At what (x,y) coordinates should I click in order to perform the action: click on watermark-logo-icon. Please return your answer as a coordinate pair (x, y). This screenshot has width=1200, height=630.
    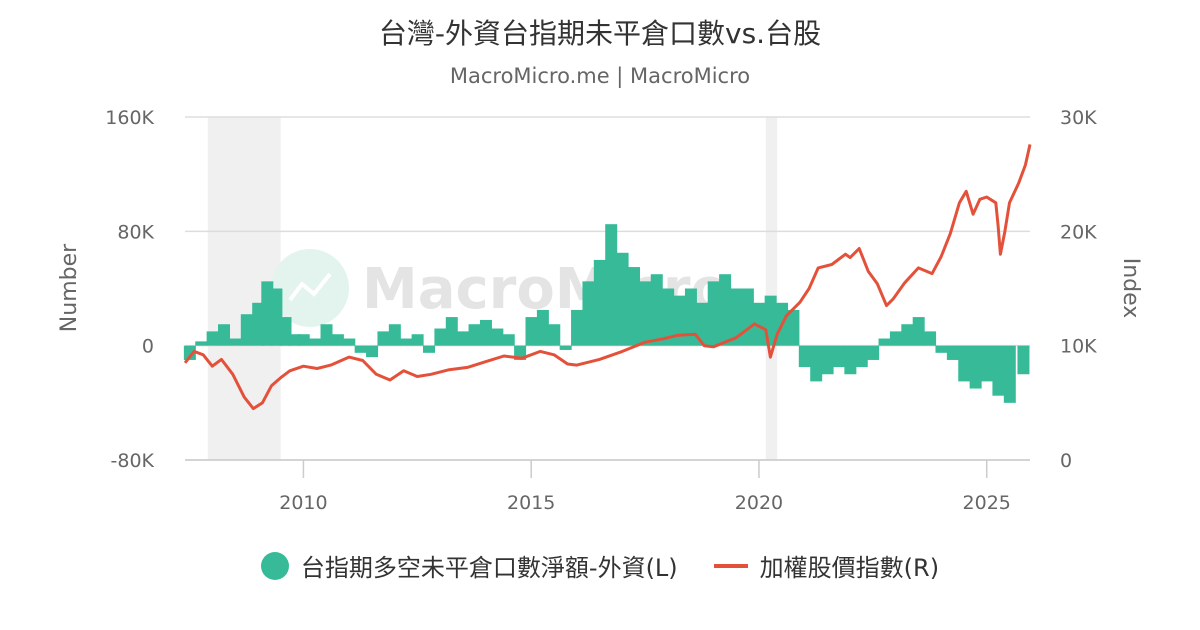
    Looking at the image, I should click on (310, 288).